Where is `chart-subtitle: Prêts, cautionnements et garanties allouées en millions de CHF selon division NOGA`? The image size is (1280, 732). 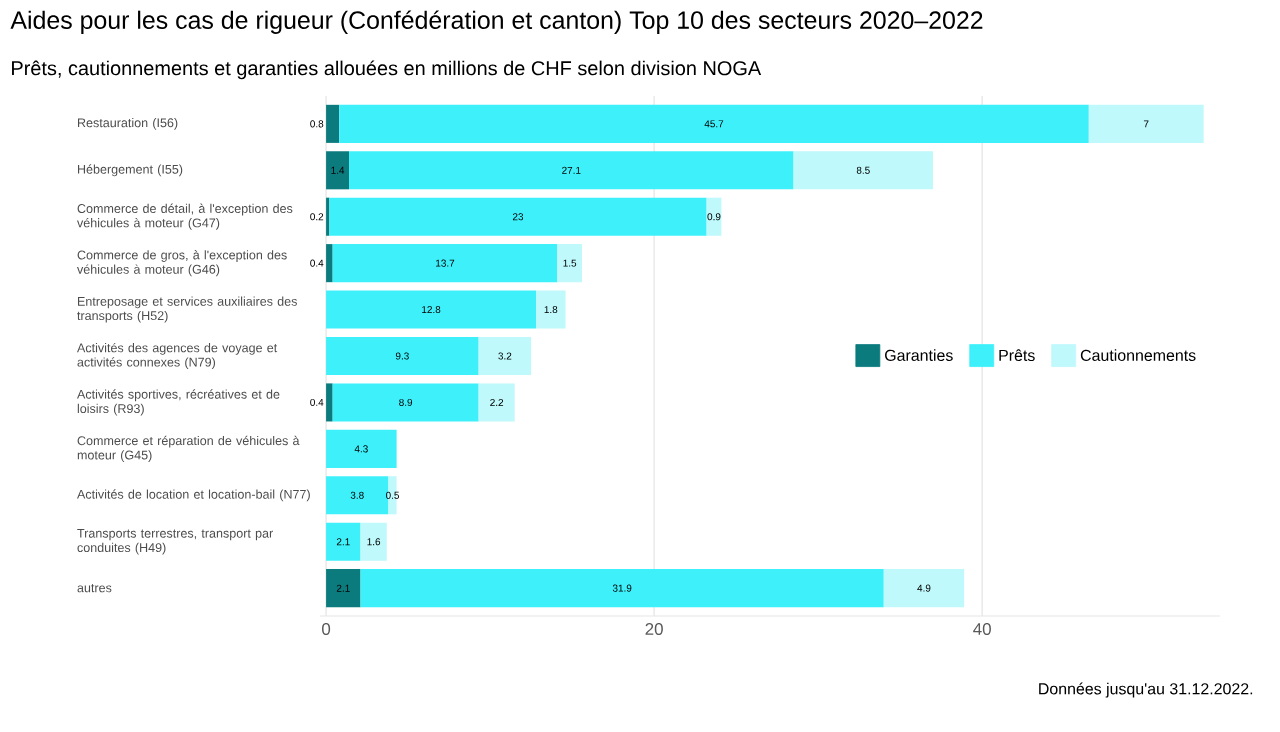 chart-subtitle: Prêts, cautionnements et garanties allouées en millions de CHF selon division NOGA is located at coordinates (387, 70).